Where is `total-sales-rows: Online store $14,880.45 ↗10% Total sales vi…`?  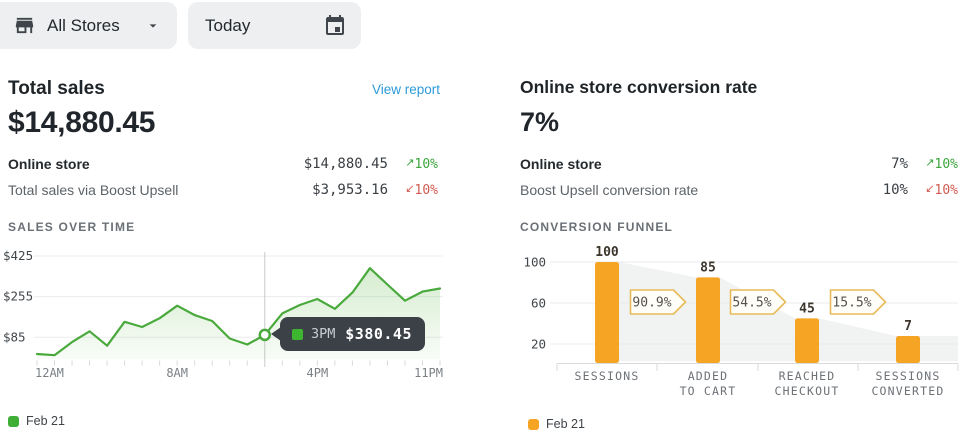 total-sales-rows: Online store $14,880.45 ↗10% Total sales vi… is located at coordinates (223, 177).